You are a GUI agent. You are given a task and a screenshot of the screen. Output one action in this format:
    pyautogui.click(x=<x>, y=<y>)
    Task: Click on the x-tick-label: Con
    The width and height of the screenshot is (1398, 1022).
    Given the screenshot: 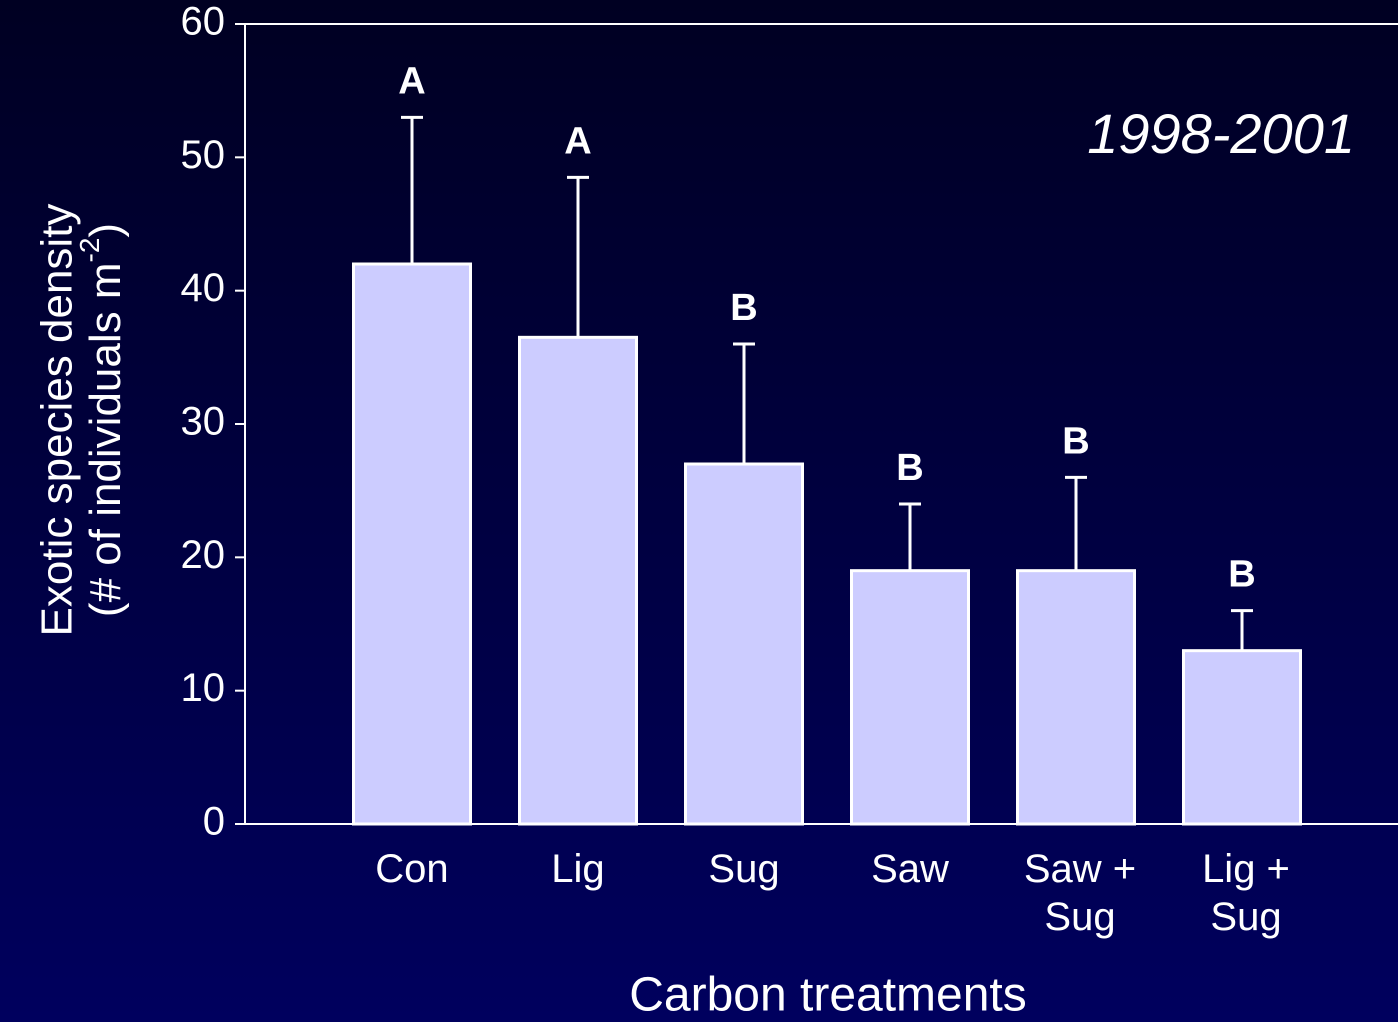 What is the action you would take?
    pyautogui.click(x=411, y=869)
    